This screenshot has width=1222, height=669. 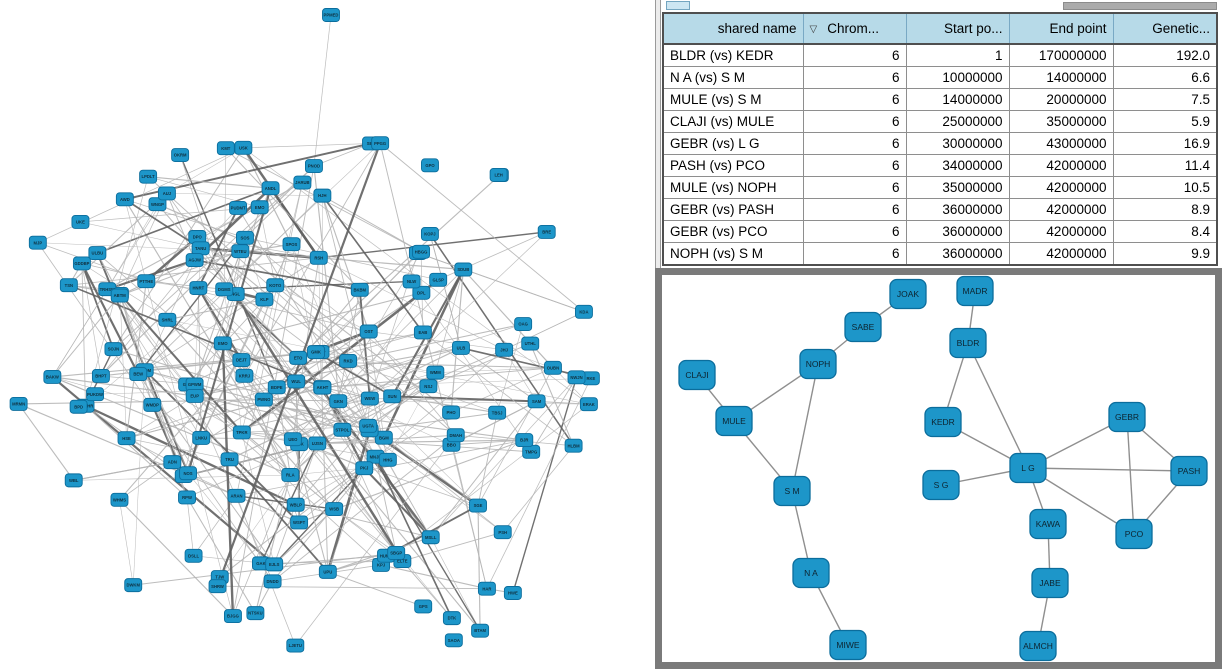 I want to click on network-node: PTTHE, so click(x=146, y=281).